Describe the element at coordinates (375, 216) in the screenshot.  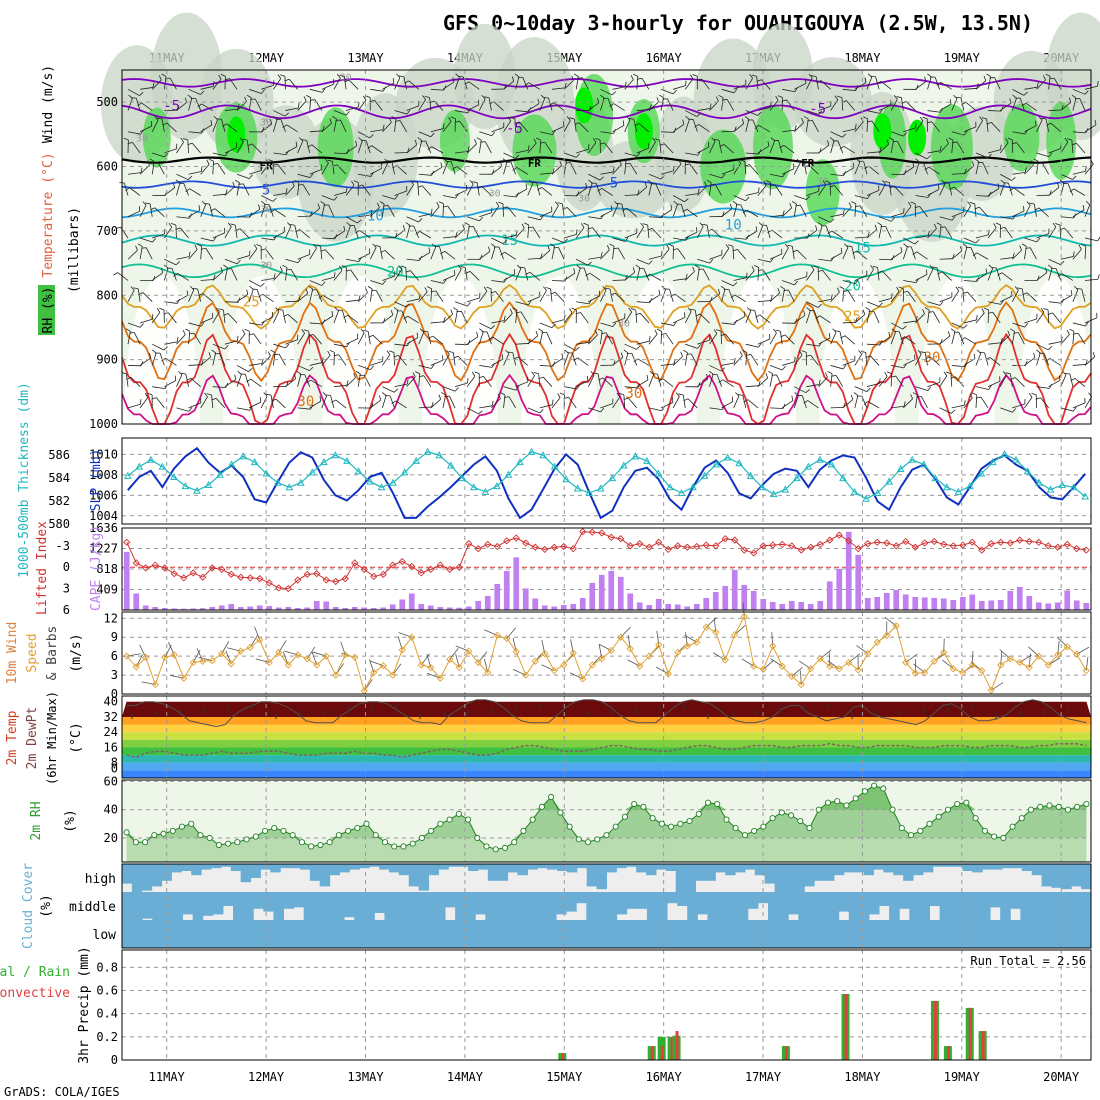
I see `isotherm-label: 10` at that location.